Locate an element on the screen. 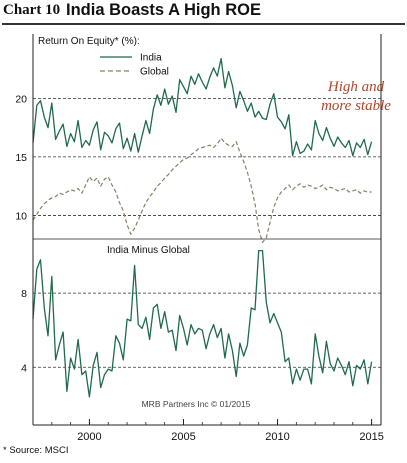  chart-header: Chart 10 India Boasts A High ROE is located at coordinates (203, 12).